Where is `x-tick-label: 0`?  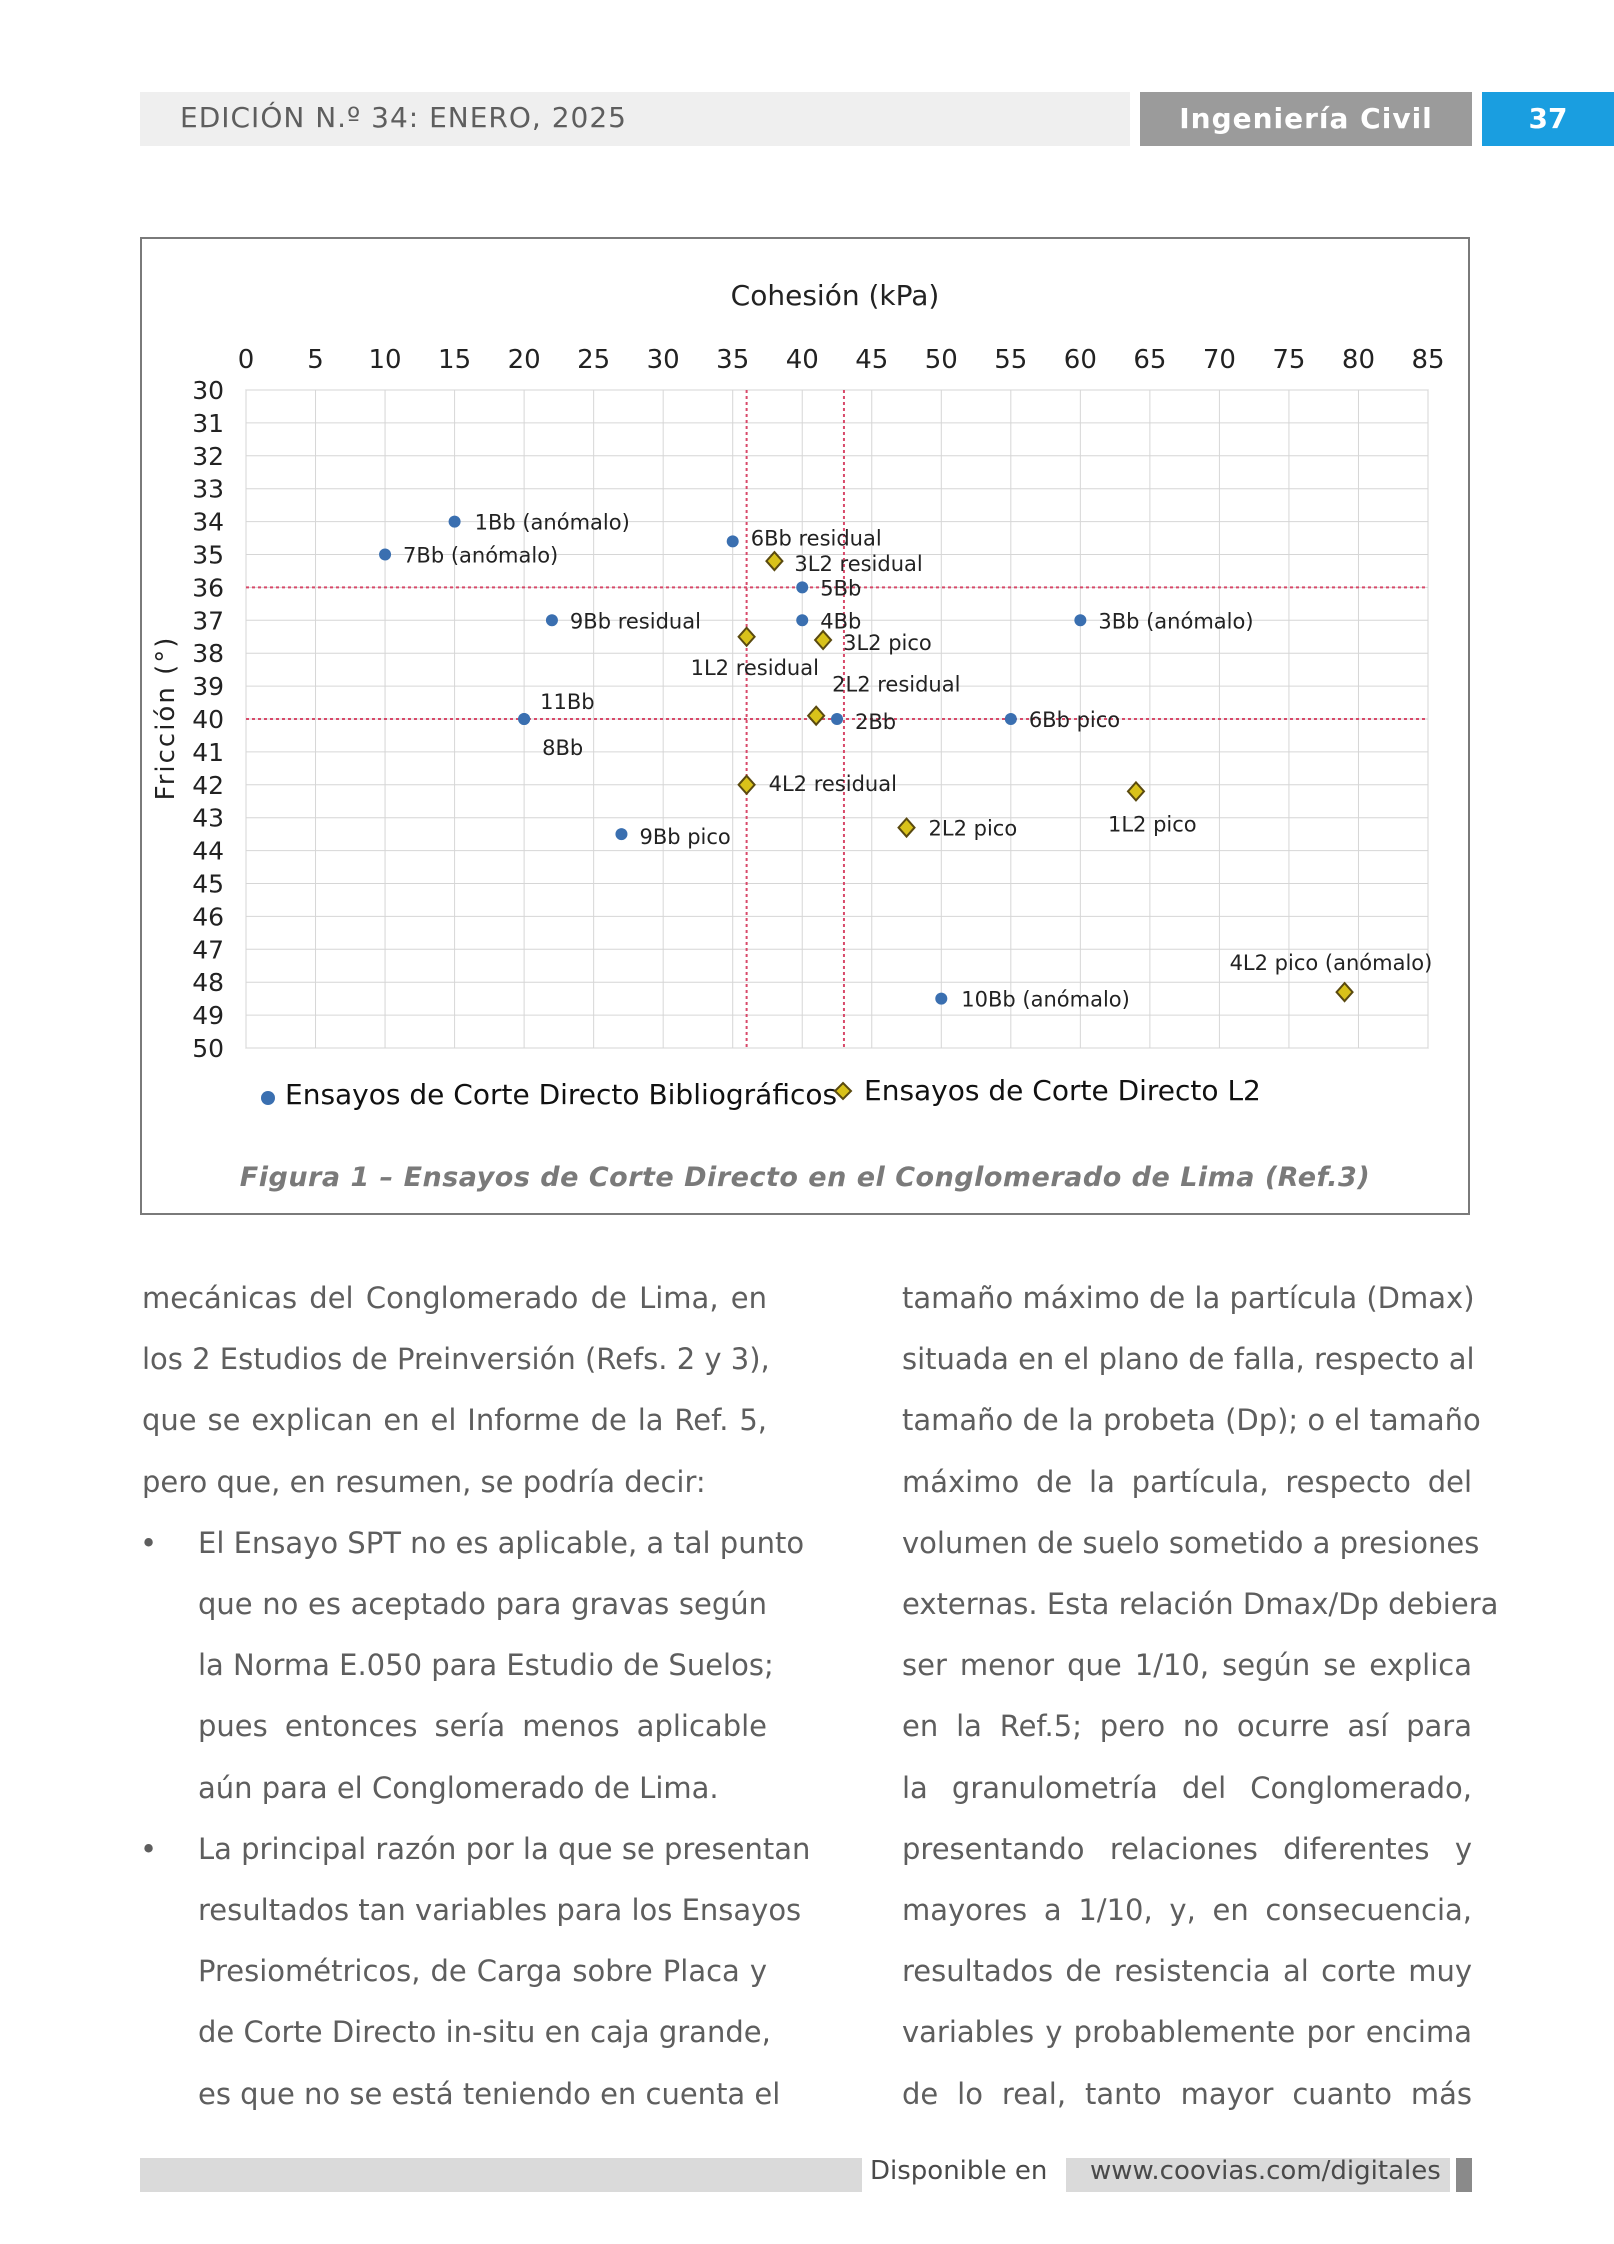 x-tick-label: 0 is located at coordinates (246, 360).